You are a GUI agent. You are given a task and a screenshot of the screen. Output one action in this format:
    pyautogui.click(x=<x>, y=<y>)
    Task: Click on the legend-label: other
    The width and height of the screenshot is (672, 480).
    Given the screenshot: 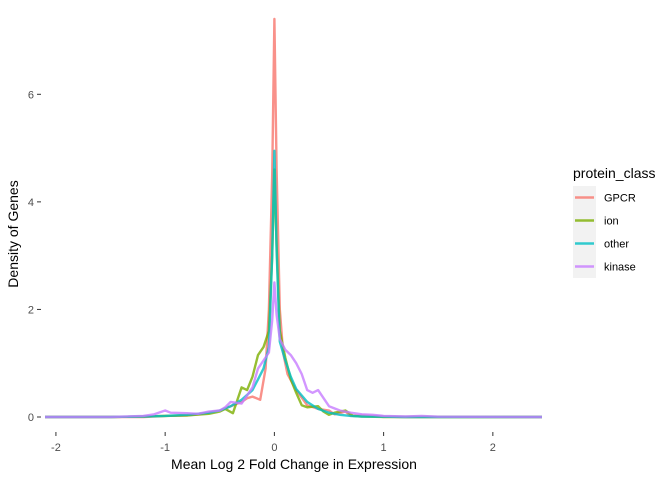 What is the action you would take?
    pyautogui.click(x=616, y=245)
    